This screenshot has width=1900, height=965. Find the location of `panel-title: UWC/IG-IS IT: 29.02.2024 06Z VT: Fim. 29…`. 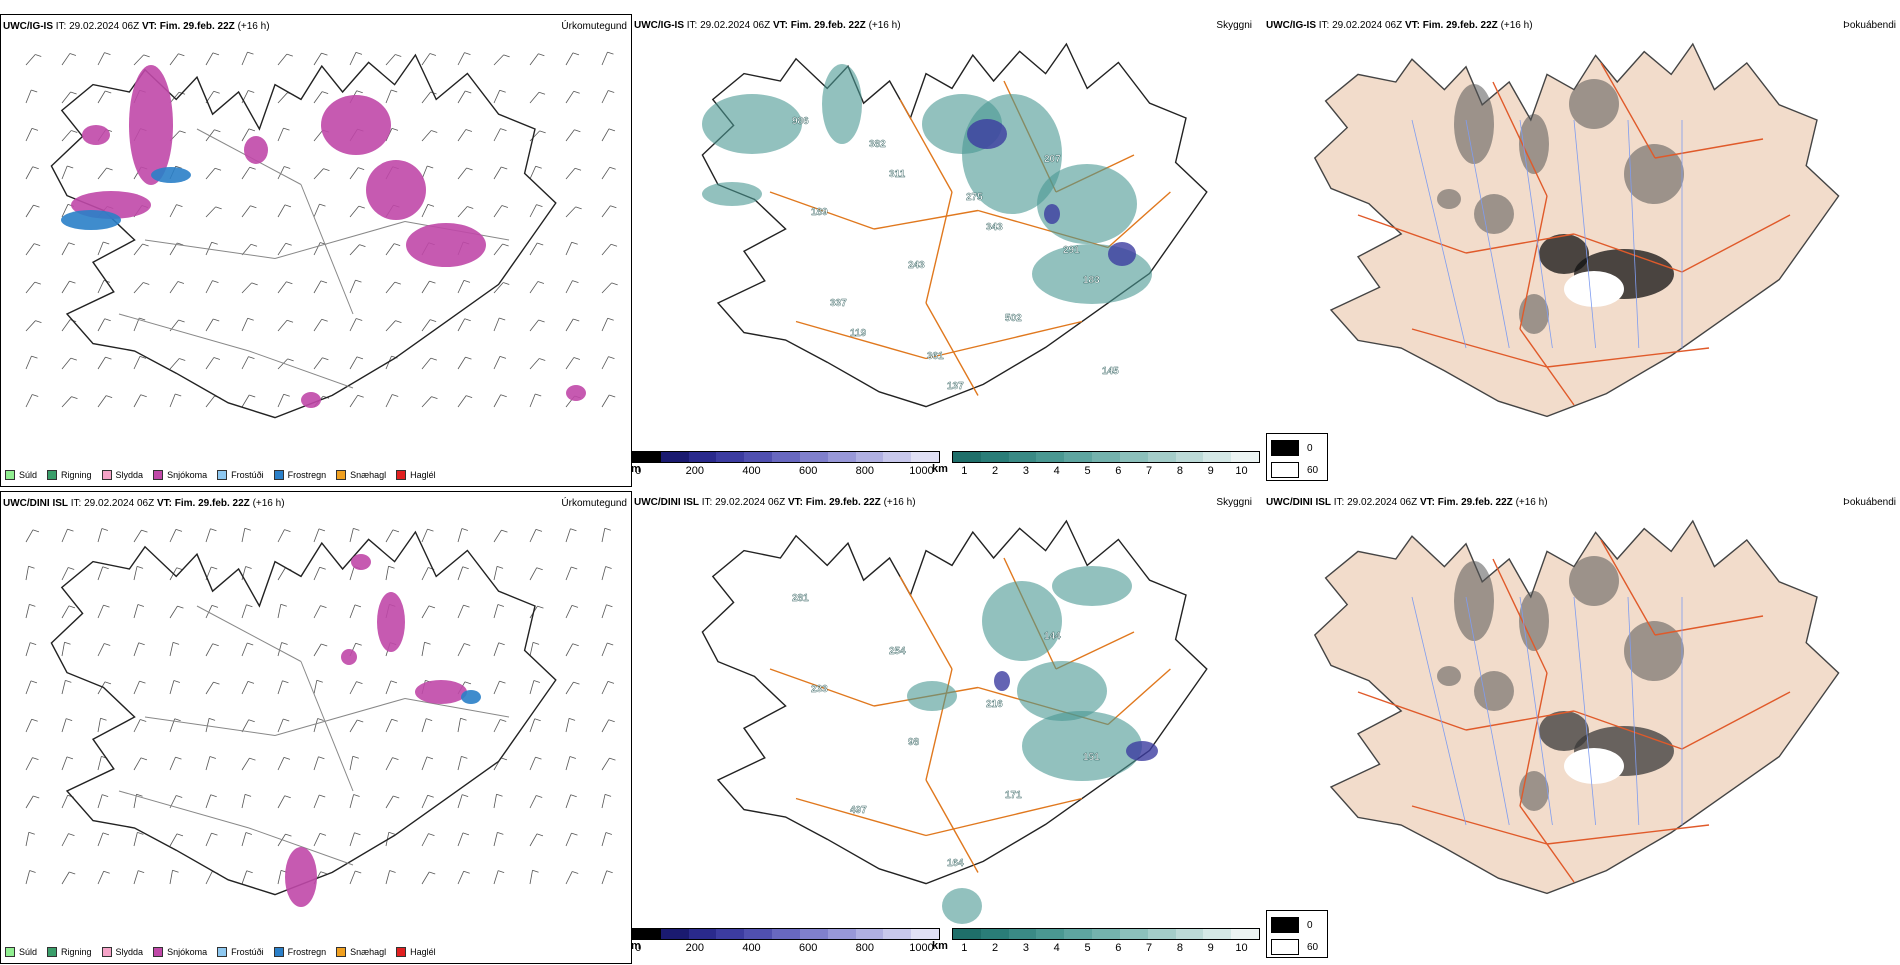

panel-title: UWC/IG-IS IT: 29.02.2024 06Z VT: Fim. 29… is located at coordinates (767, 25).